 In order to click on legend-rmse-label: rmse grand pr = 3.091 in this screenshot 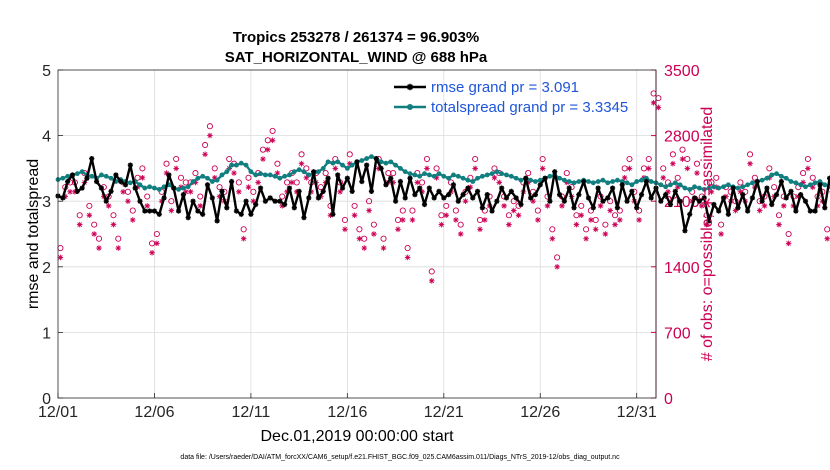, I will do `click(505, 87)`.